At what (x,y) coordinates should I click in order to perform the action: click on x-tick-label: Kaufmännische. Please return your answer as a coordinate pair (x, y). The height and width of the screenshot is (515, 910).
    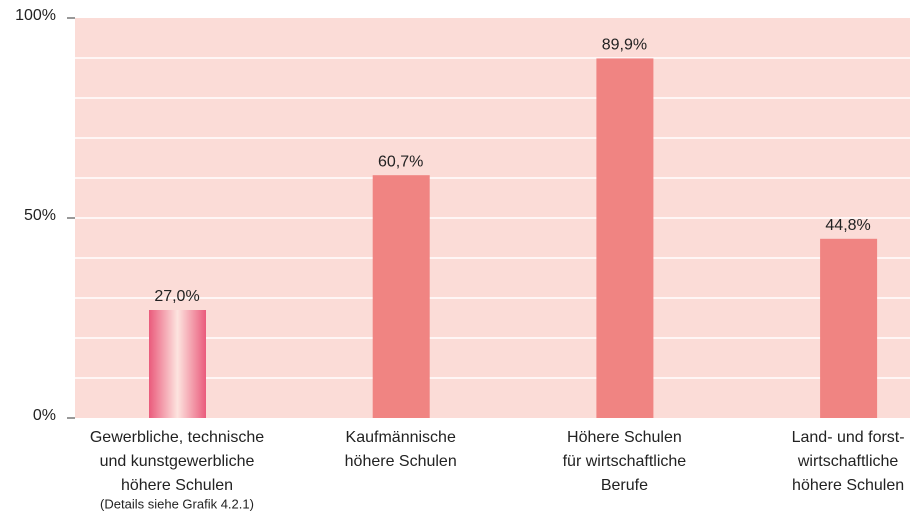
    Looking at the image, I should click on (401, 437).